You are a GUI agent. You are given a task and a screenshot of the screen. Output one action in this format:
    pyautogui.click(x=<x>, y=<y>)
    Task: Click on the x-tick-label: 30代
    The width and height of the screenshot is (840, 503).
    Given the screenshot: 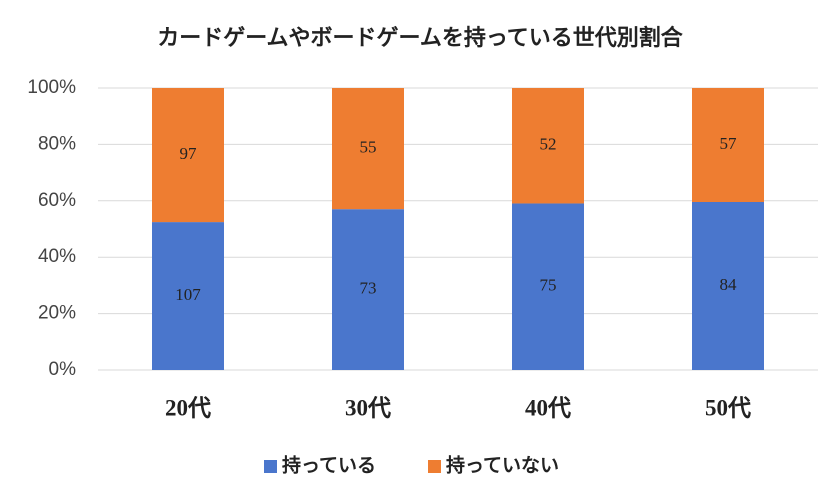 What is the action you would take?
    pyautogui.click(x=368, y=407)
    